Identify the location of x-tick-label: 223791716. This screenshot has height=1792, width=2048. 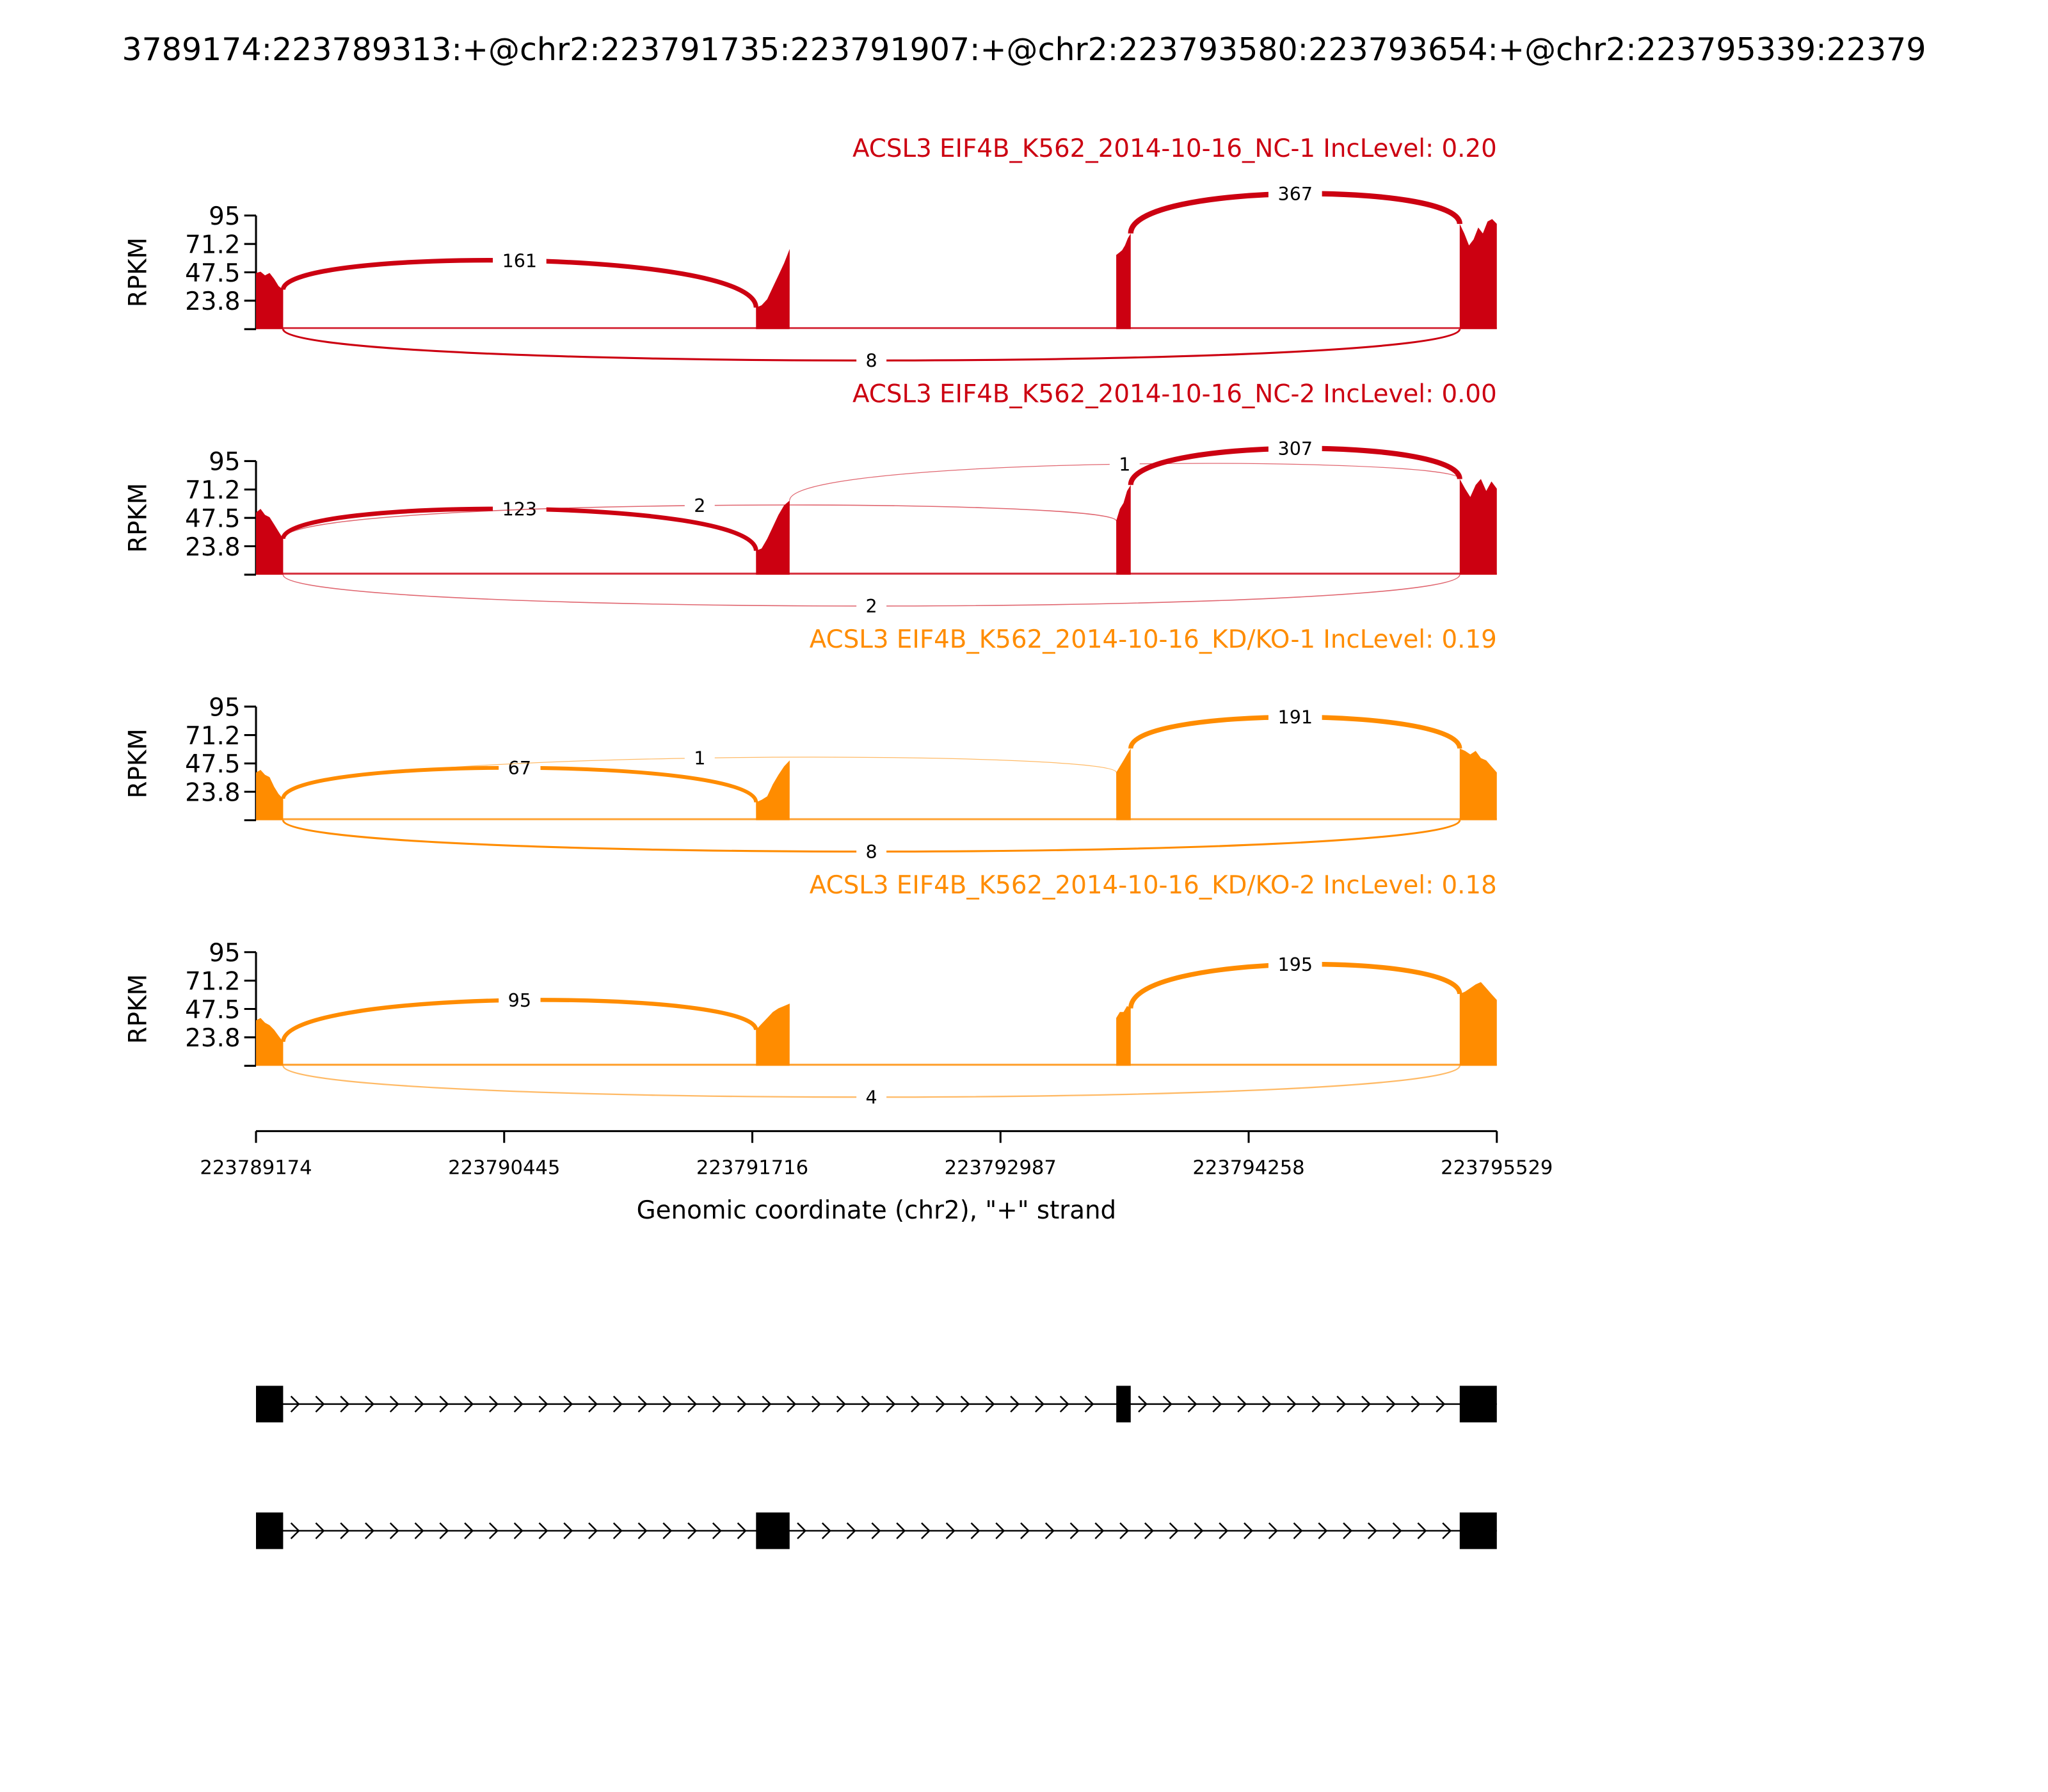
(752, 1168).